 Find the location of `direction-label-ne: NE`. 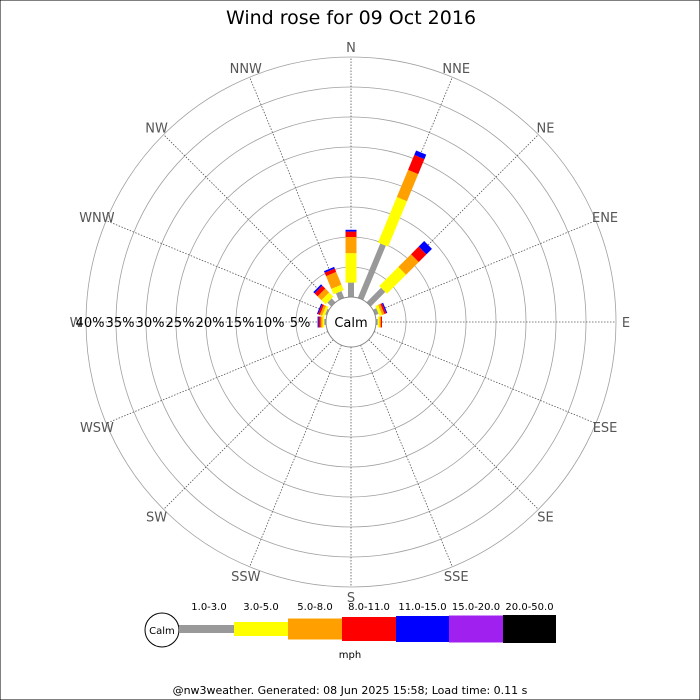

direction-label-ne: NE is located at coordinates (545, 129).